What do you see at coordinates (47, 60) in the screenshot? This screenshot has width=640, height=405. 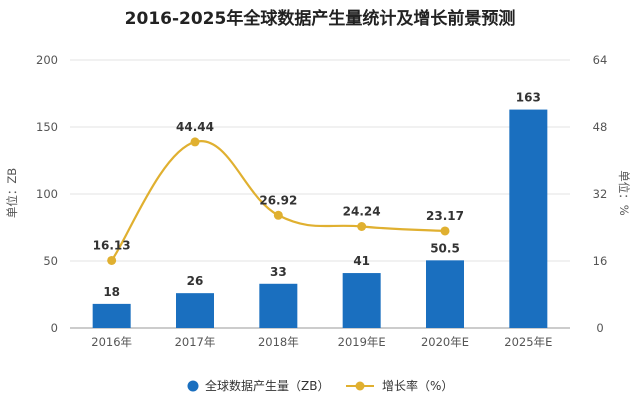 I see `left-tick-label: 200` at bounding box center [47, 60].